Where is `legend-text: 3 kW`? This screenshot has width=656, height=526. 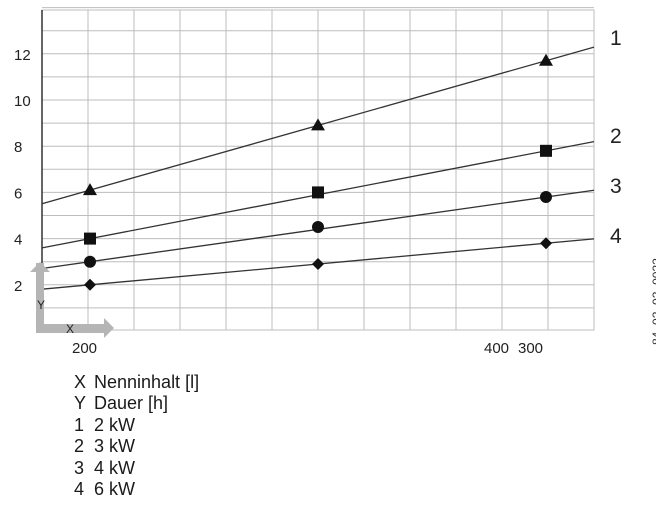 legend-text: 3 kW is located at coordinates (115, 446).